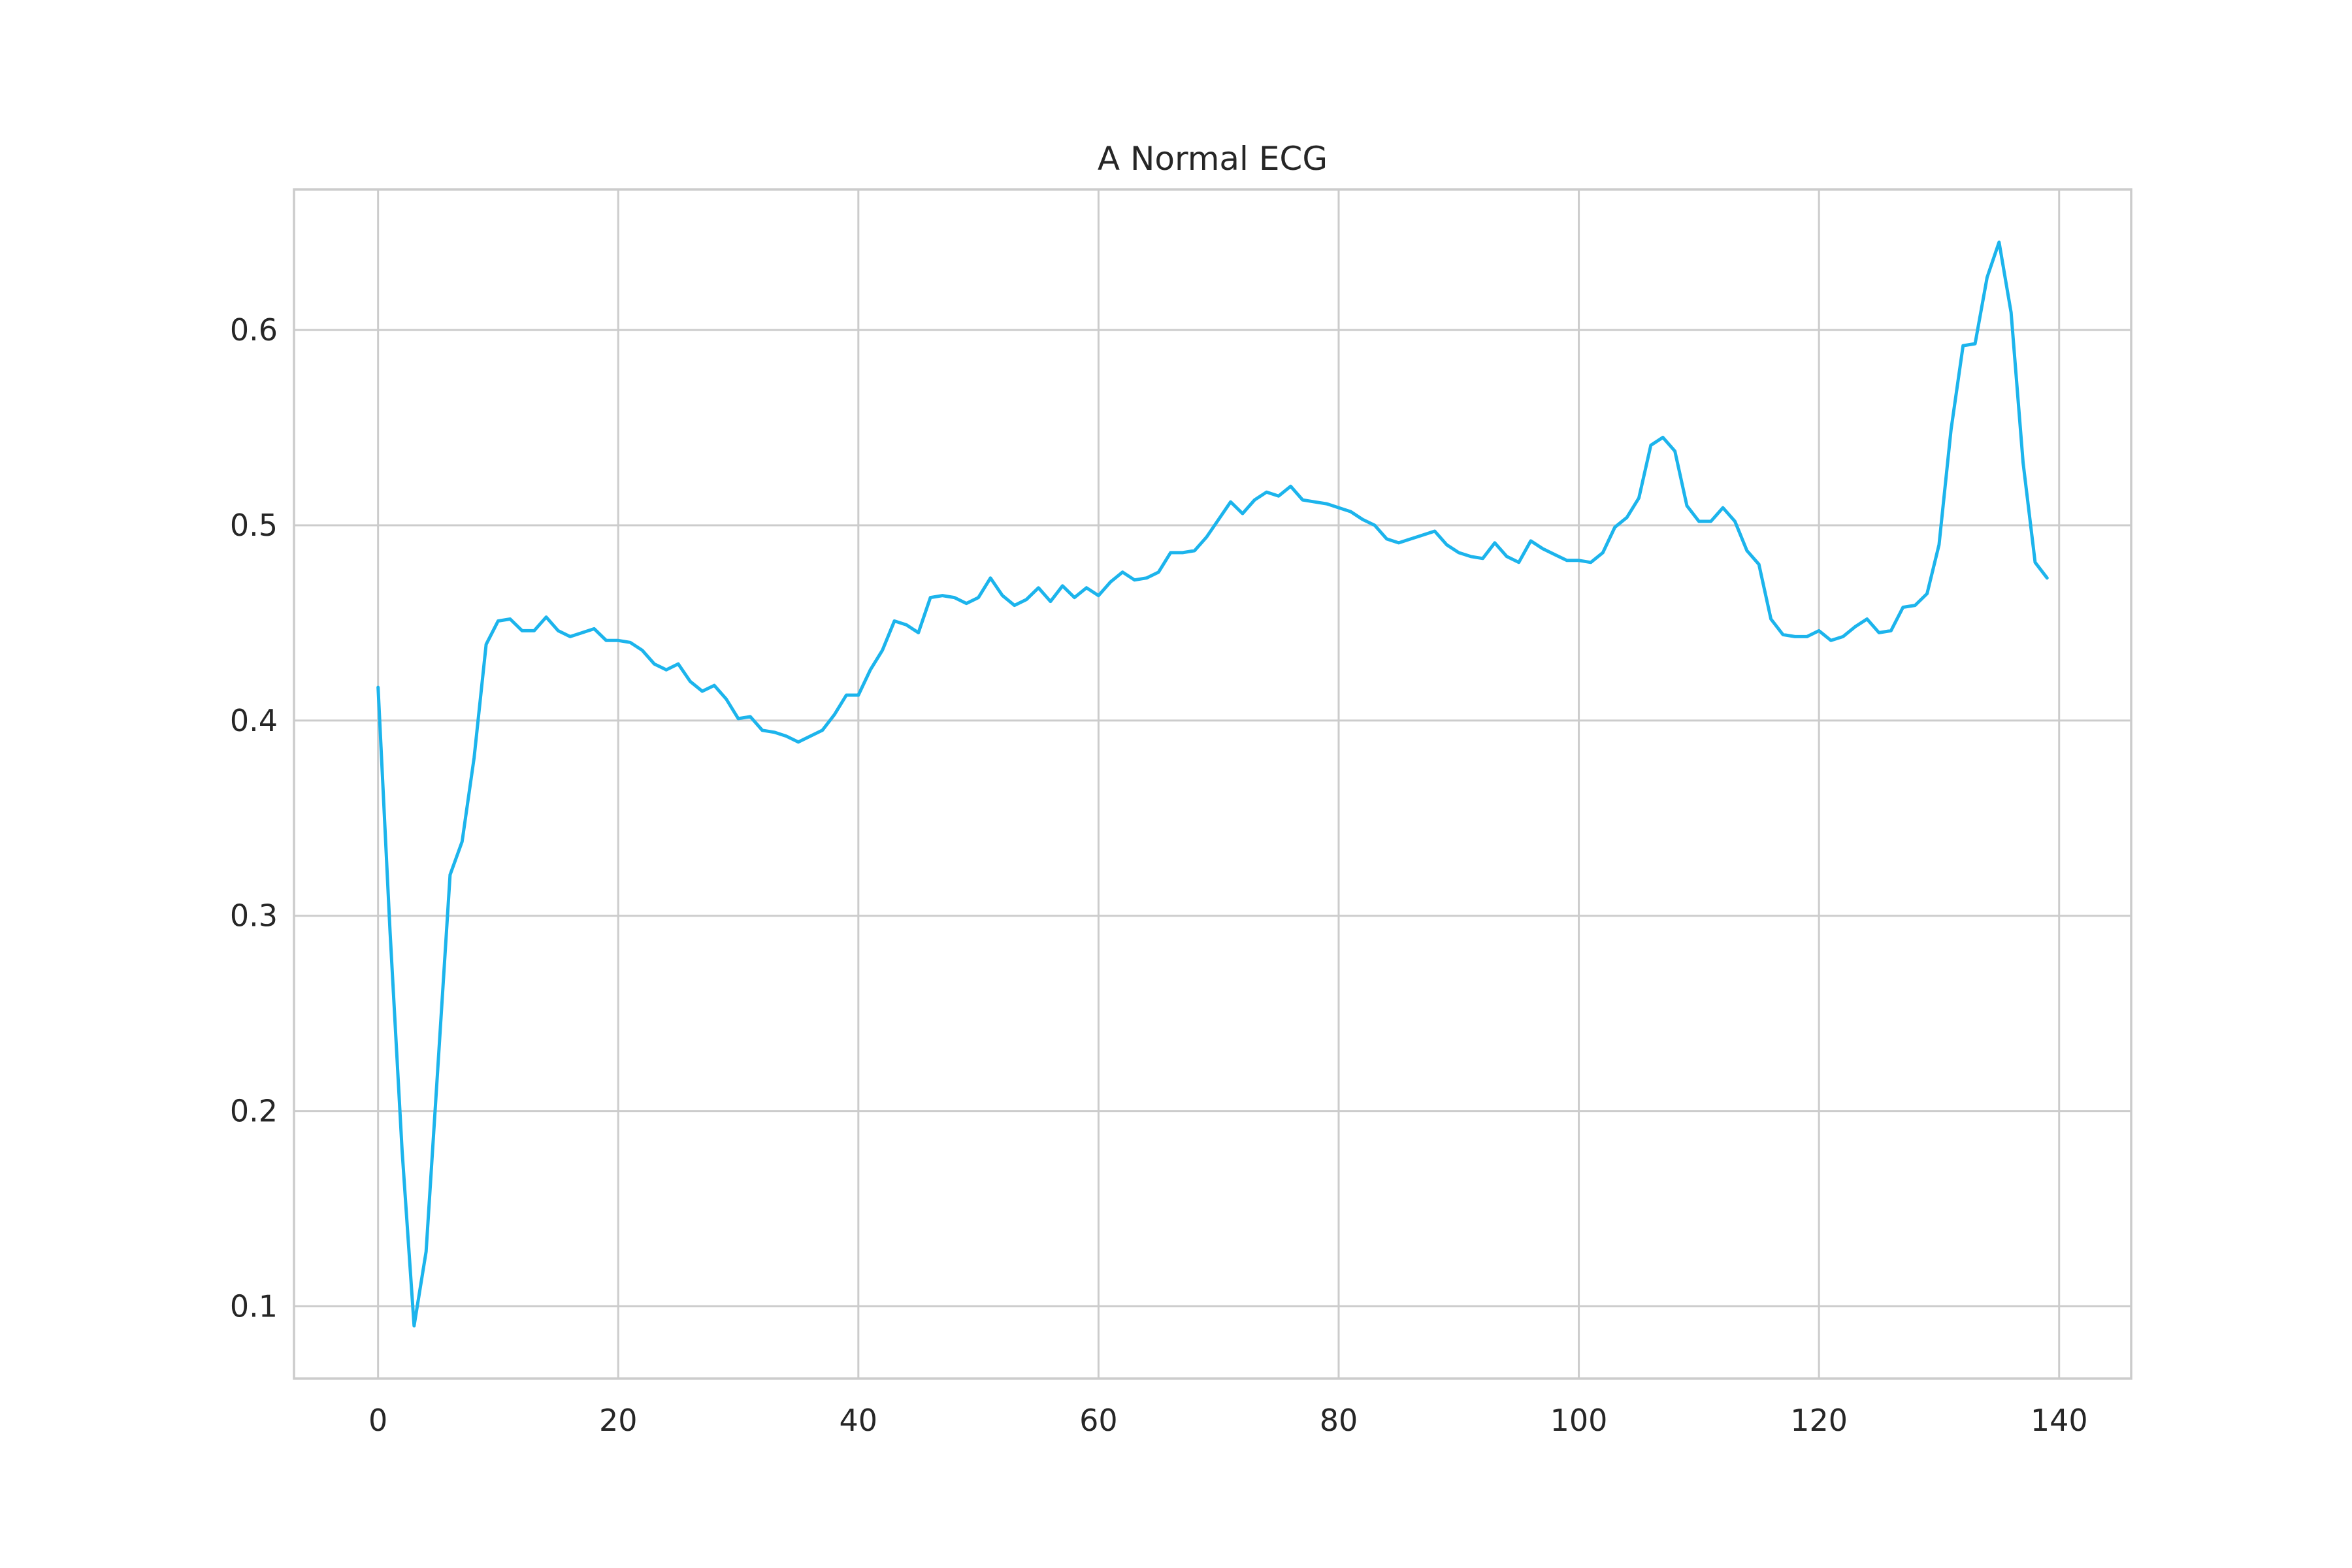 This screenshot has height=1568, width=2352. Describe the element at coordinates (1228, 1420) in the screenshot. I see `x-tick-labels: 0 20 40 60 80 100 120 140` at that location.